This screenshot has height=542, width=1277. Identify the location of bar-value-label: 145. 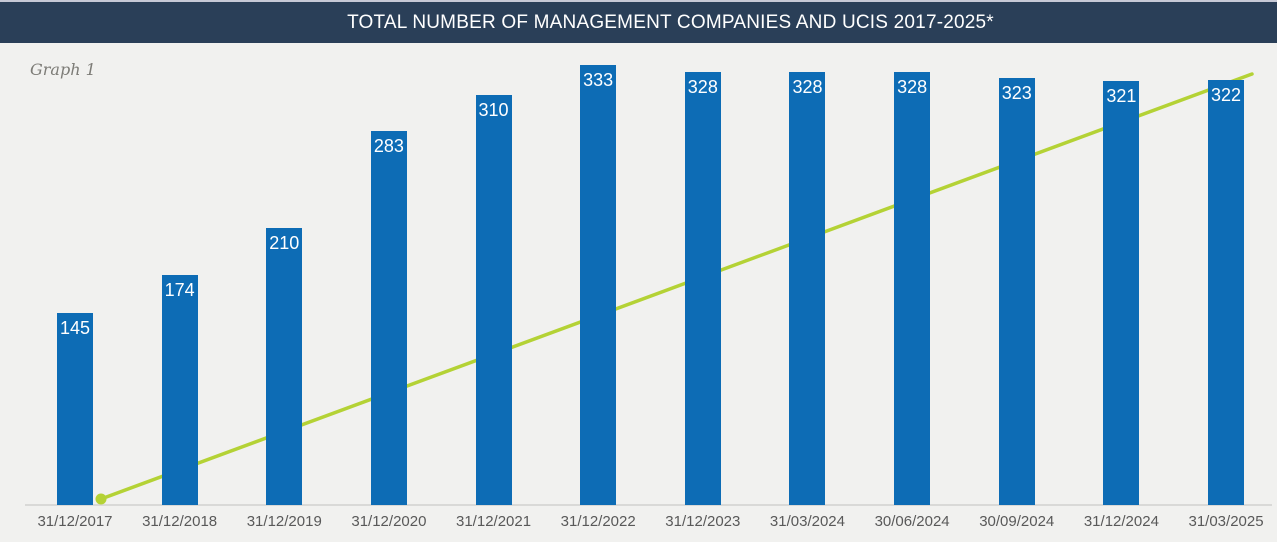
(75, 328).